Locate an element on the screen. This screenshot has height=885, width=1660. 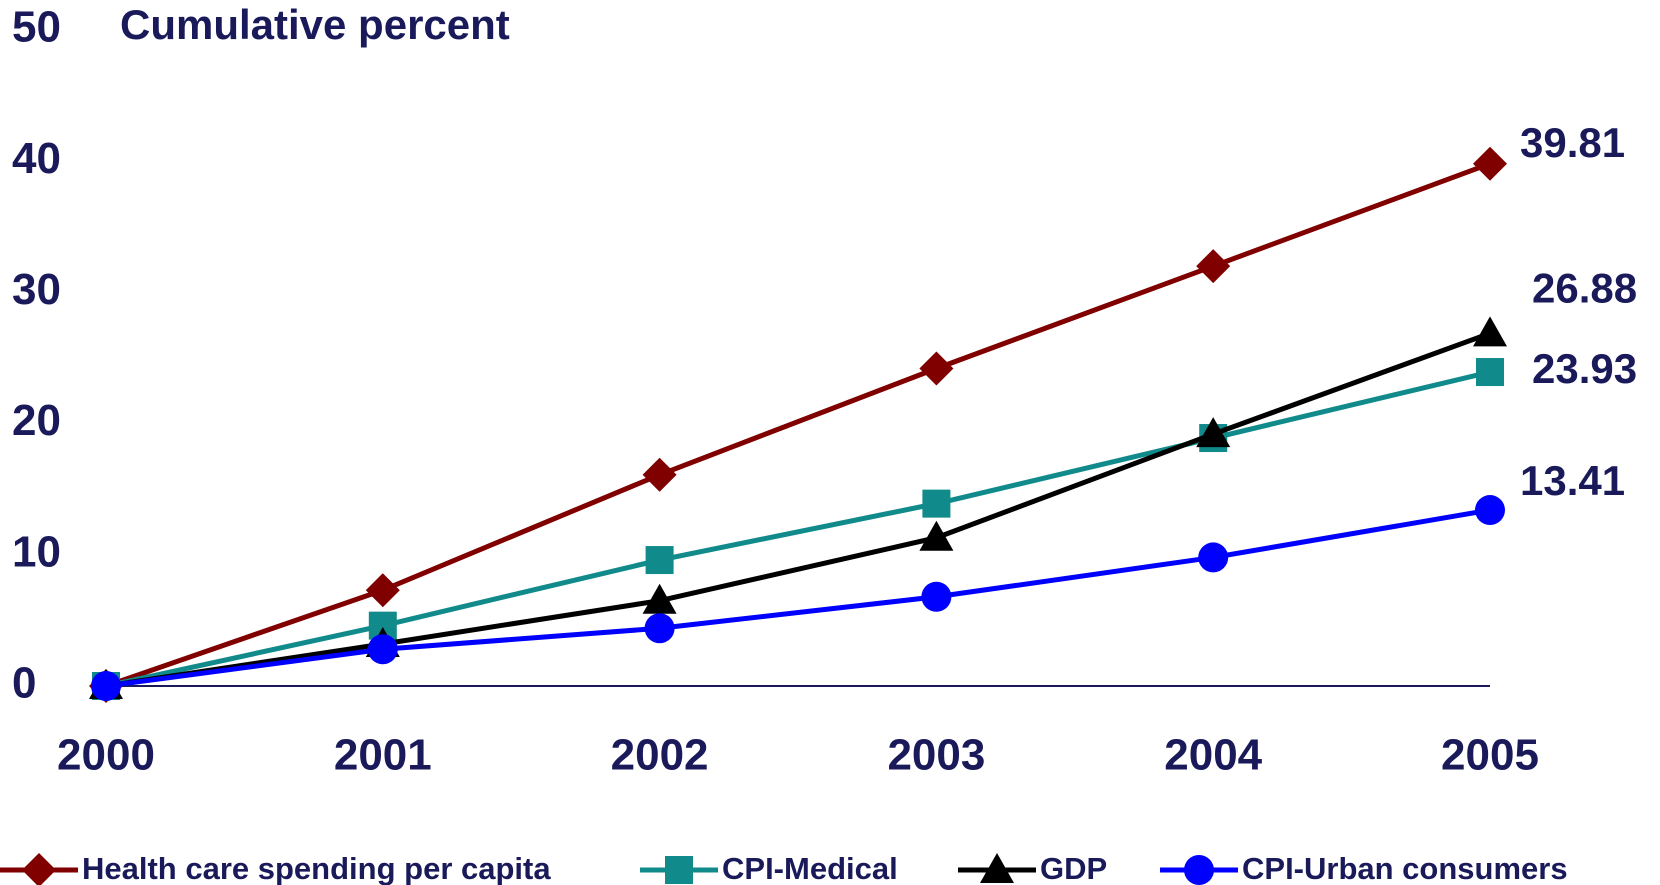
chart-title: Cumulative percent is located at coordinates (315, 24).